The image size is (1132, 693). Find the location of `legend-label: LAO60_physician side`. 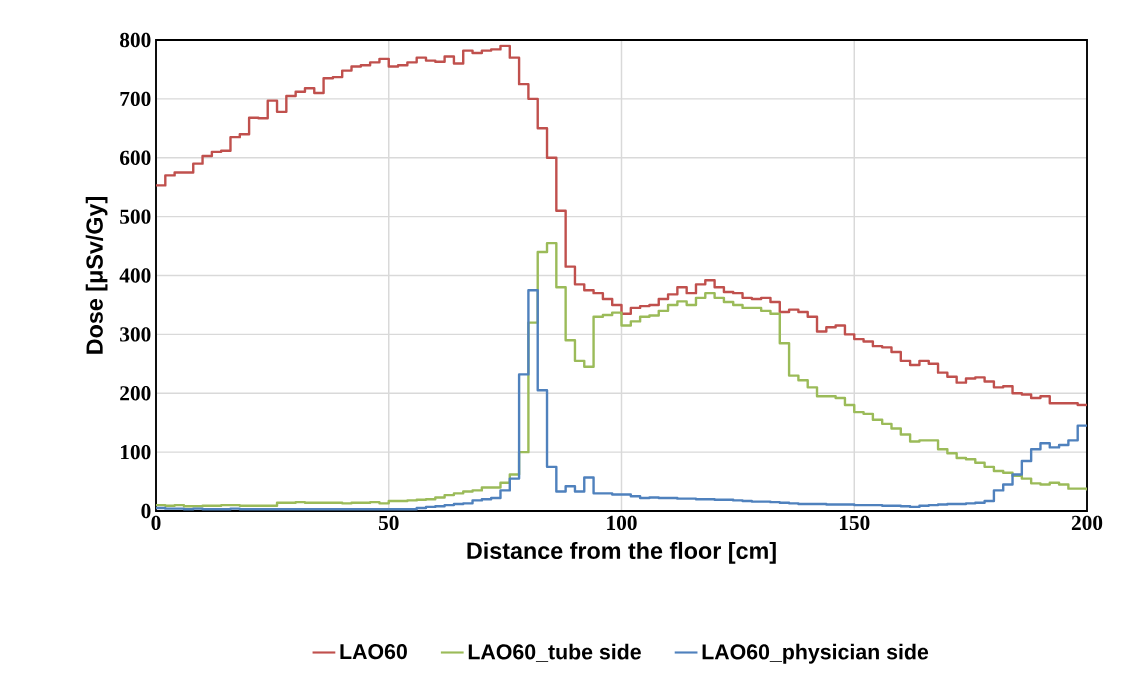

legend-label: LAO60_physician side is located at coordinates (815, 653).